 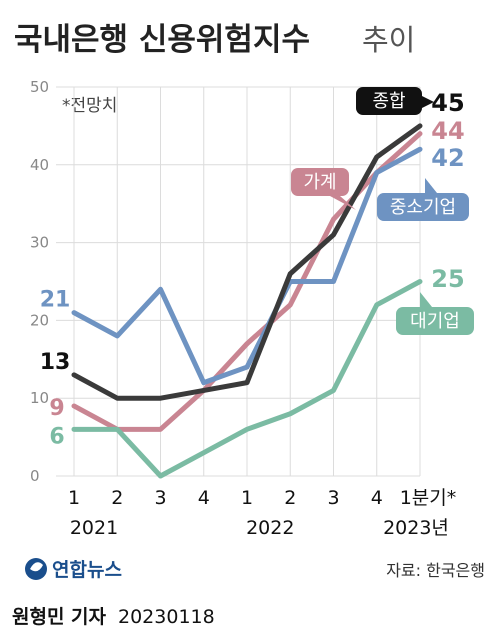 What do you see at coordinates (59, 617) in the screenshot?
I see `byline: 원형민 기자` at bounding box center [59, 617].